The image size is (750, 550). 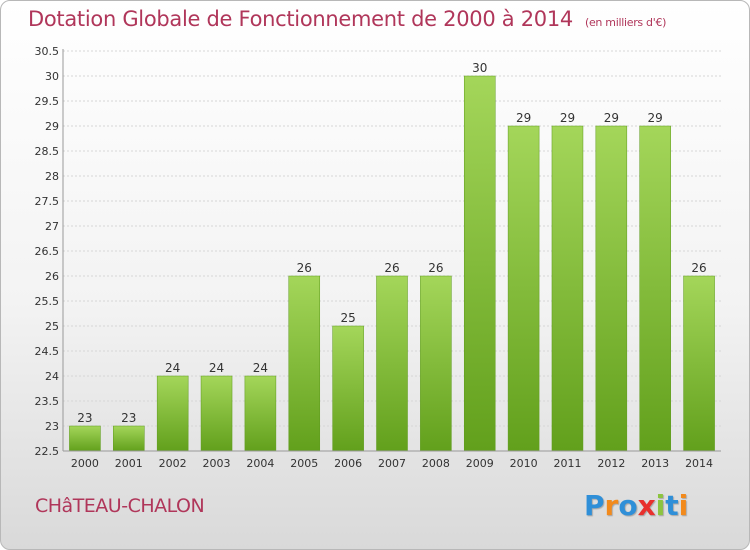 I want to click on y-tick-label: 28, so click(x=52, y=176).